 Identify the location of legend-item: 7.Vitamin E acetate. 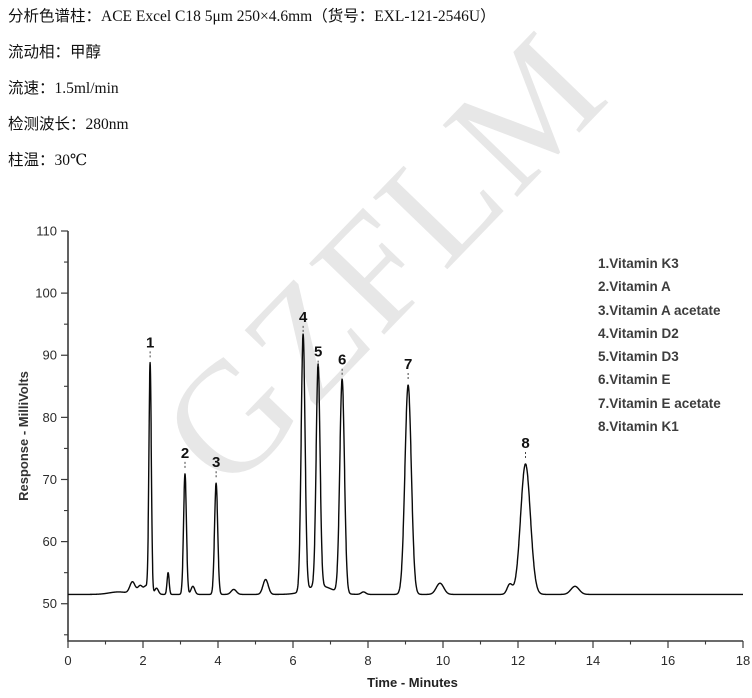
(659, 403).